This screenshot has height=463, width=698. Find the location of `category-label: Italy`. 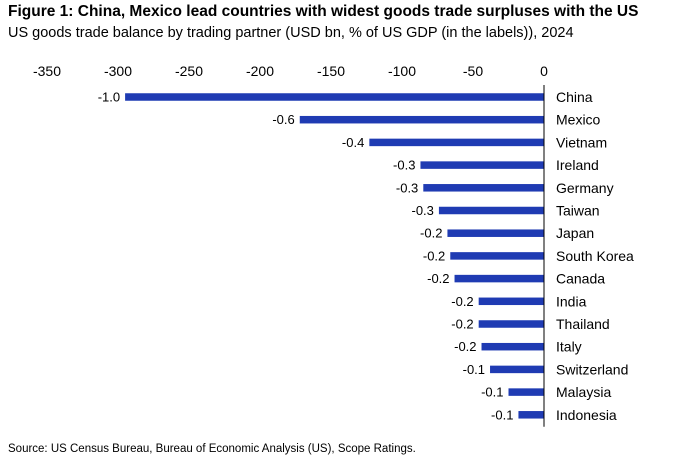

category-label: Italy is located at coordinates (569, 347).